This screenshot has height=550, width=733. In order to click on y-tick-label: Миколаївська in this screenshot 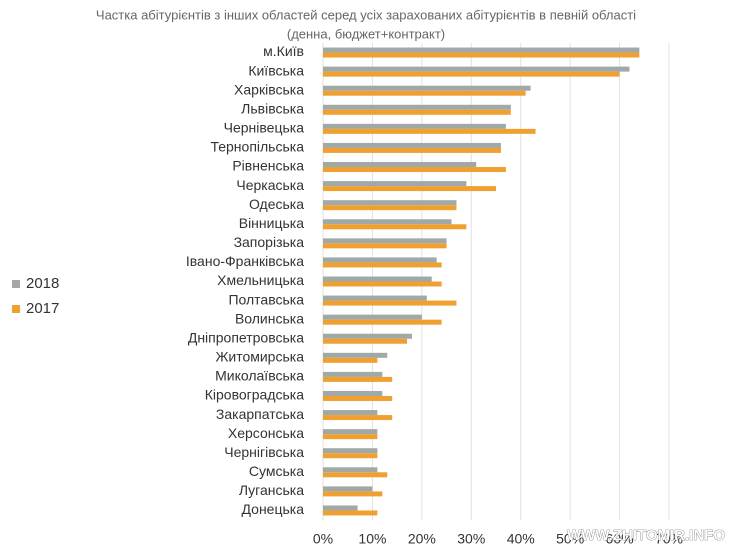, I will do `click(259, 376)`.